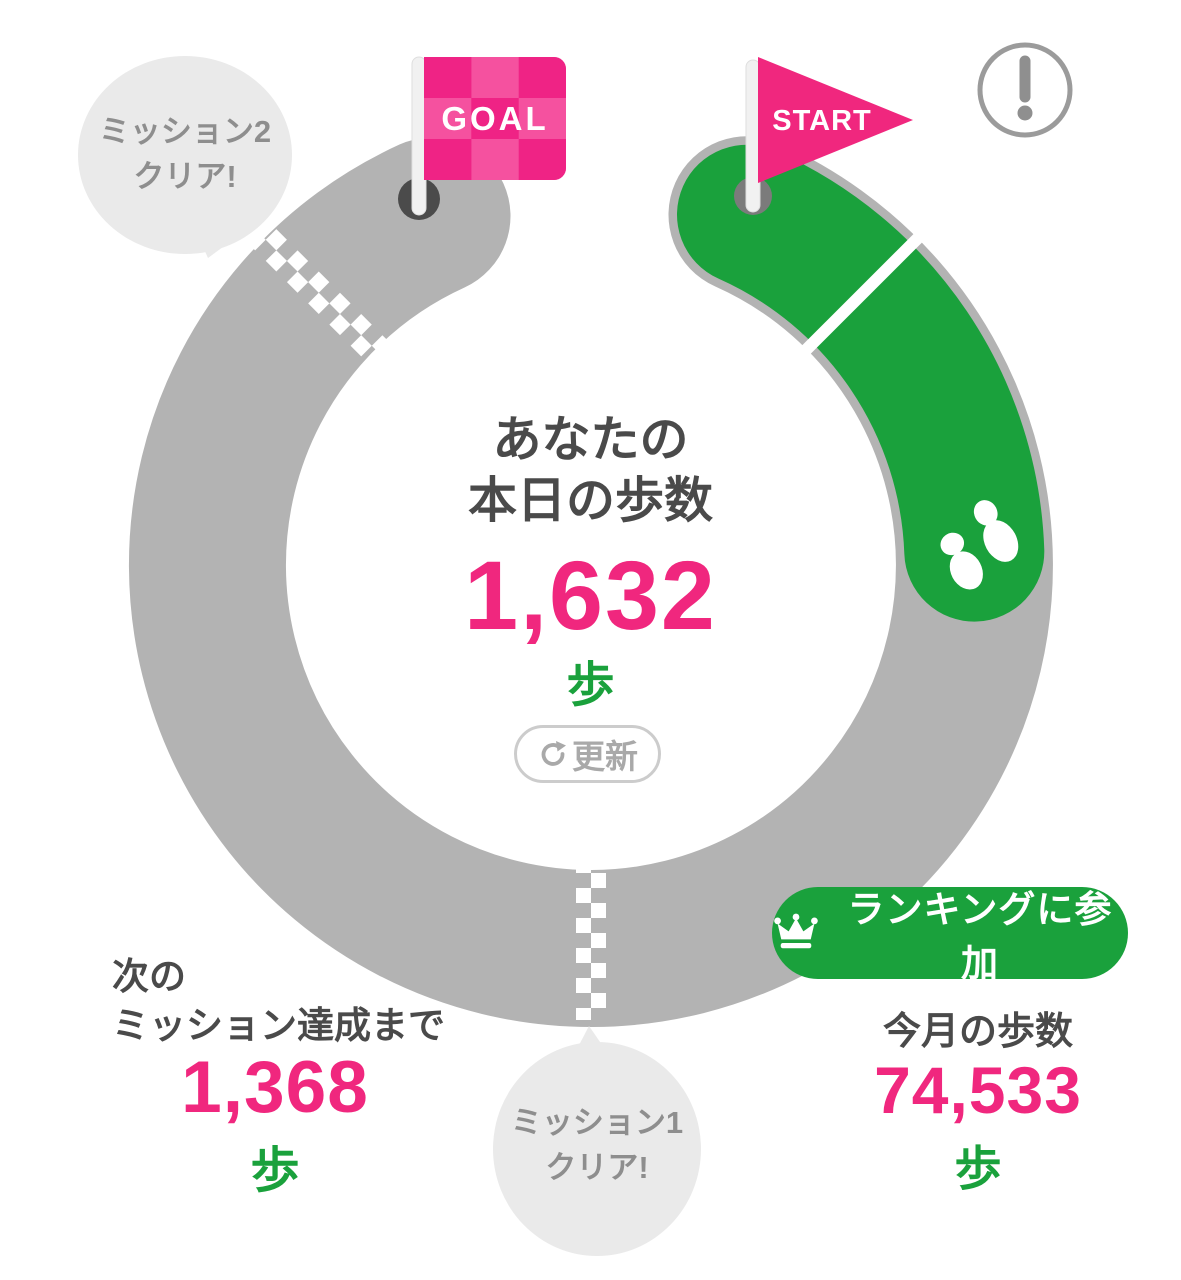  I want to click on today-steps-value: 1,632, so click(590, 595).